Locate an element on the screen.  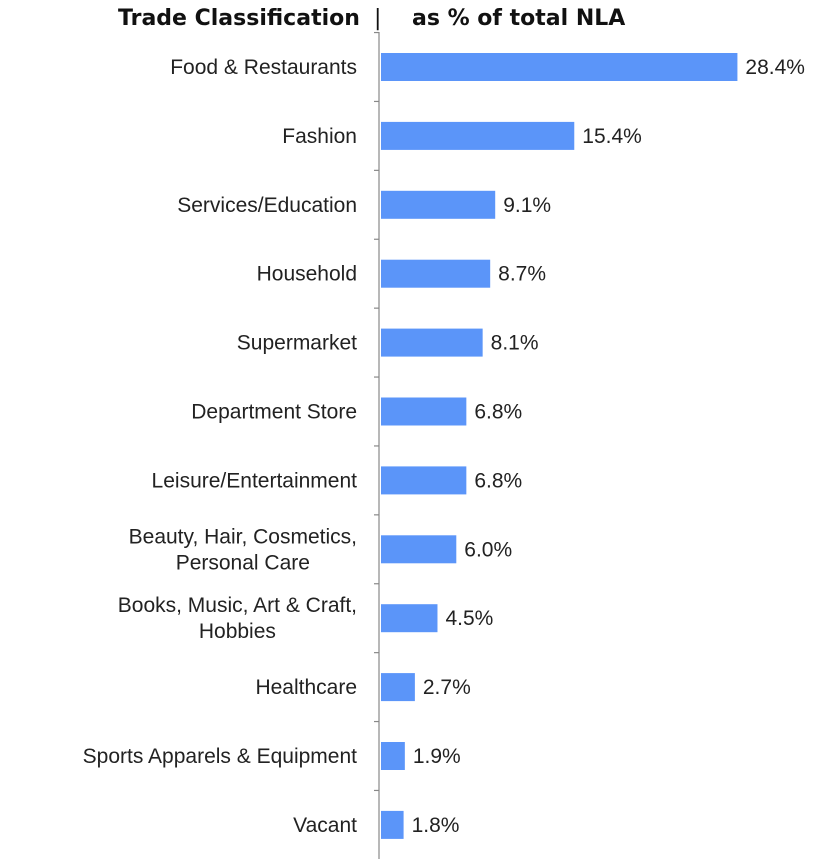
data-label: 15.4% is located at coordinates (612, 136).